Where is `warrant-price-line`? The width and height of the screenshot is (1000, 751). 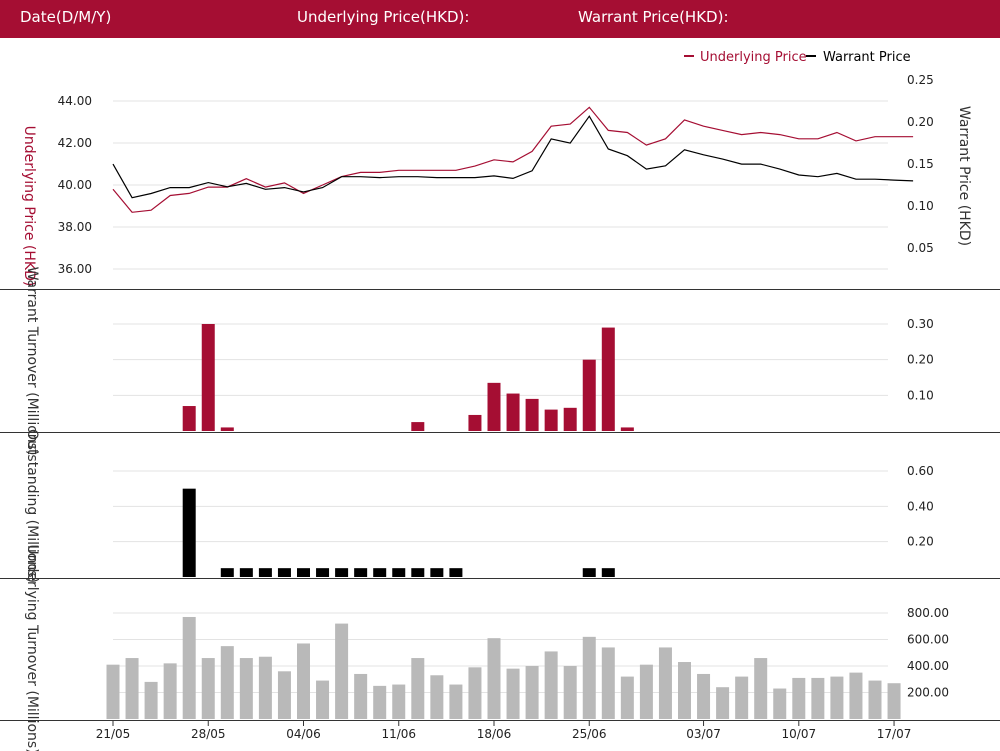 warrant-price-line is located at coordinates (513, 157).